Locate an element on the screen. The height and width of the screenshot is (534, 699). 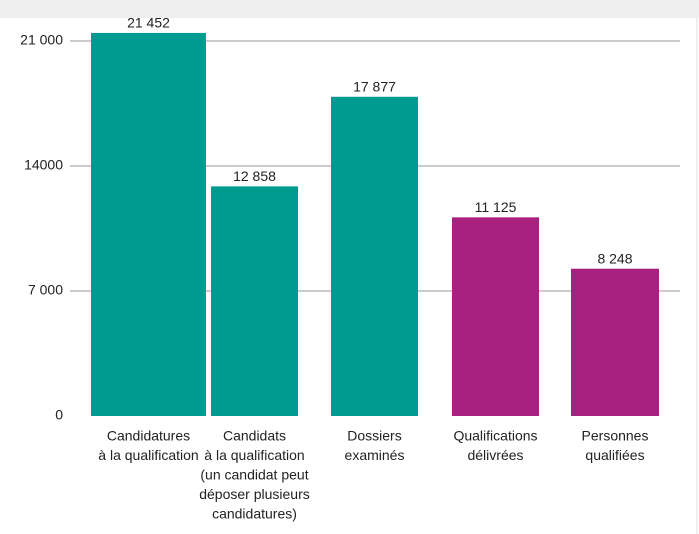
x-tick-label: candidatures) is located at coordinates (254, 514).